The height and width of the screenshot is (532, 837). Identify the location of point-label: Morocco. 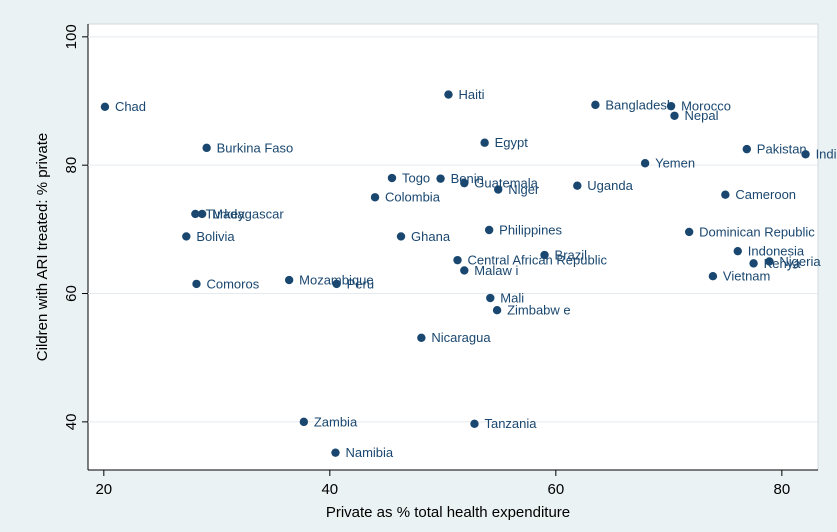
(706, 106).